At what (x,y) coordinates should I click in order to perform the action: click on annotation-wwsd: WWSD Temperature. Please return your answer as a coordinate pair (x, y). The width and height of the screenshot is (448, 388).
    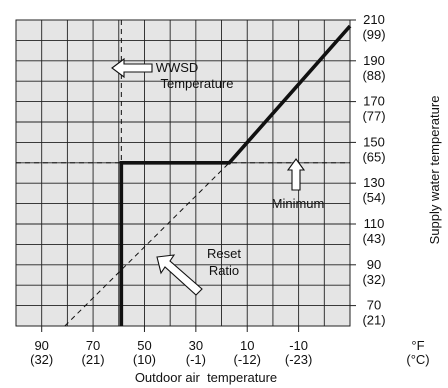
    Looking at the image, I should click on (172, 74).